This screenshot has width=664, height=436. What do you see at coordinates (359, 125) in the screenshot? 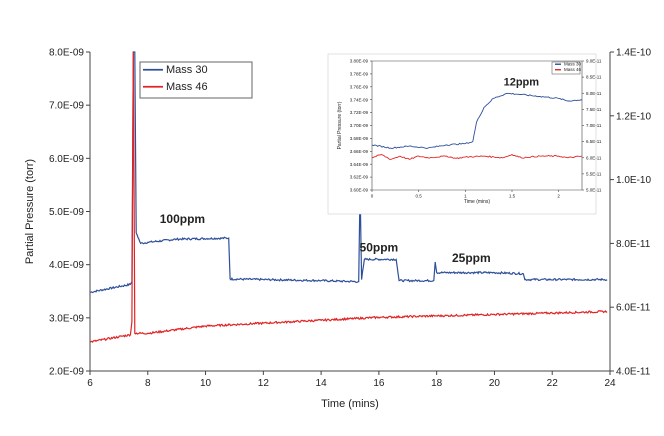
I see `inset-y-left-tick-label: 3.70E-09` at bounding box center [359, 125].